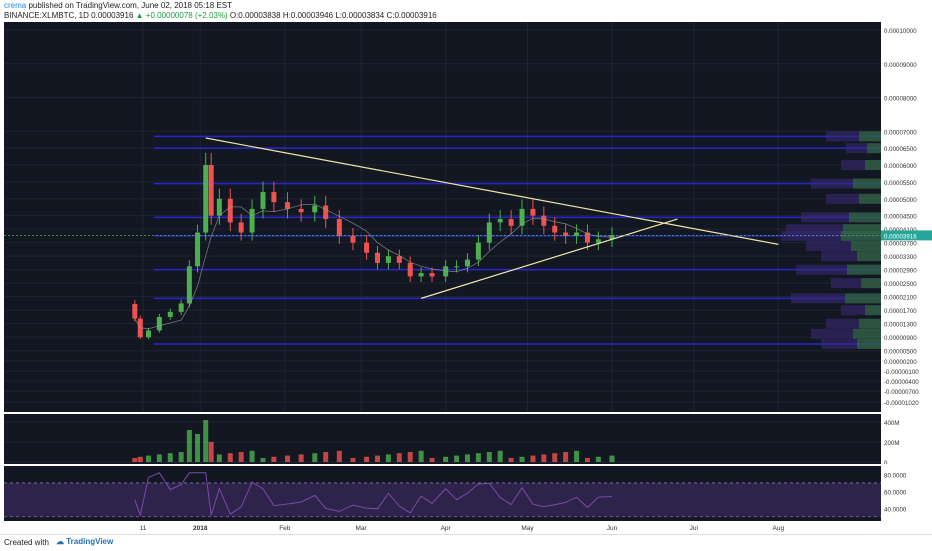 The height and width of the screenshot is (551, 932). Describe the element at coordinates (895, 492) in the screenshot. I see `rsi-tick-label: 60.0000` at that location.